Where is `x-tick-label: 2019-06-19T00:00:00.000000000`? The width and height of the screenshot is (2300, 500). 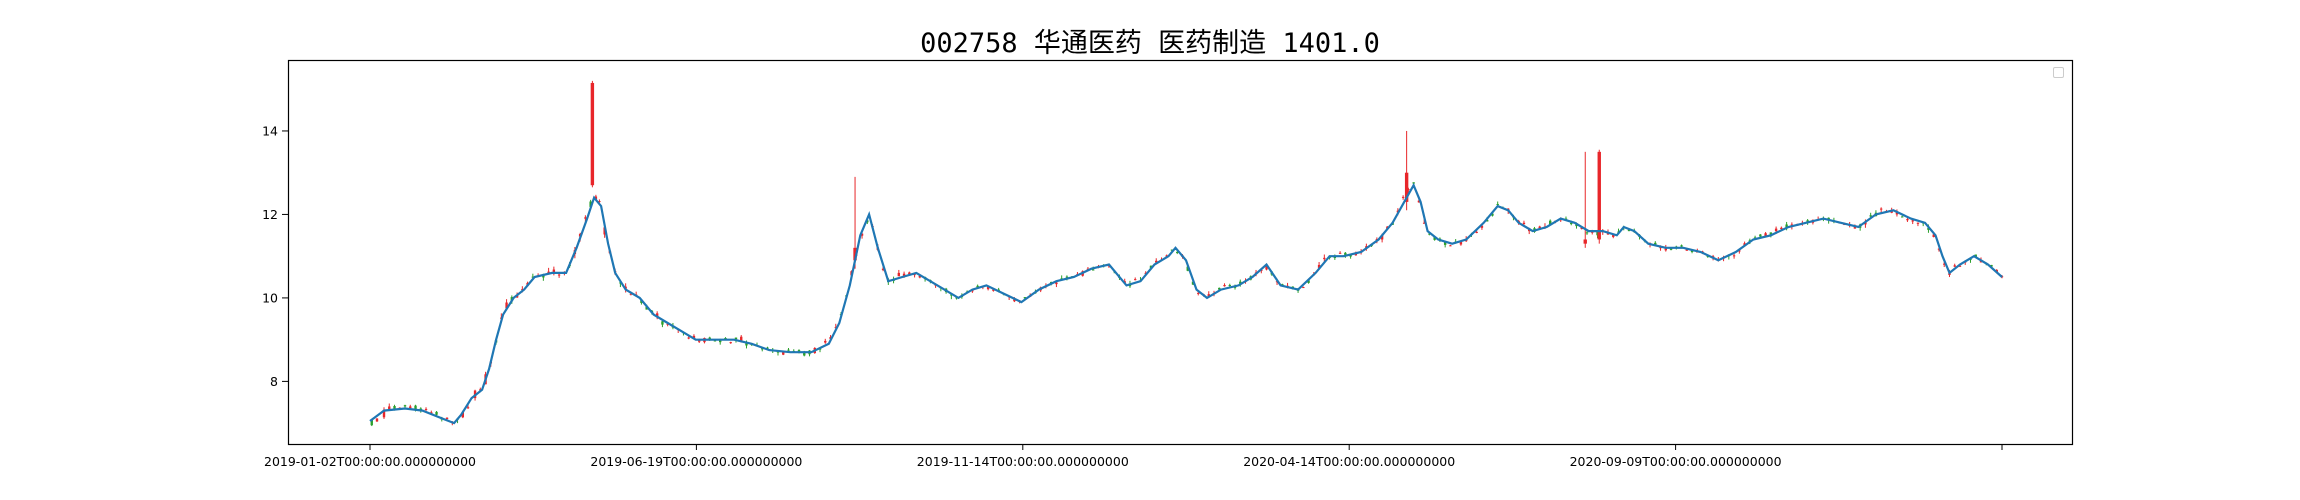 x-tick-label: 2019-06-19T00:00:00.000000000 is located at coordinates (696, 461).